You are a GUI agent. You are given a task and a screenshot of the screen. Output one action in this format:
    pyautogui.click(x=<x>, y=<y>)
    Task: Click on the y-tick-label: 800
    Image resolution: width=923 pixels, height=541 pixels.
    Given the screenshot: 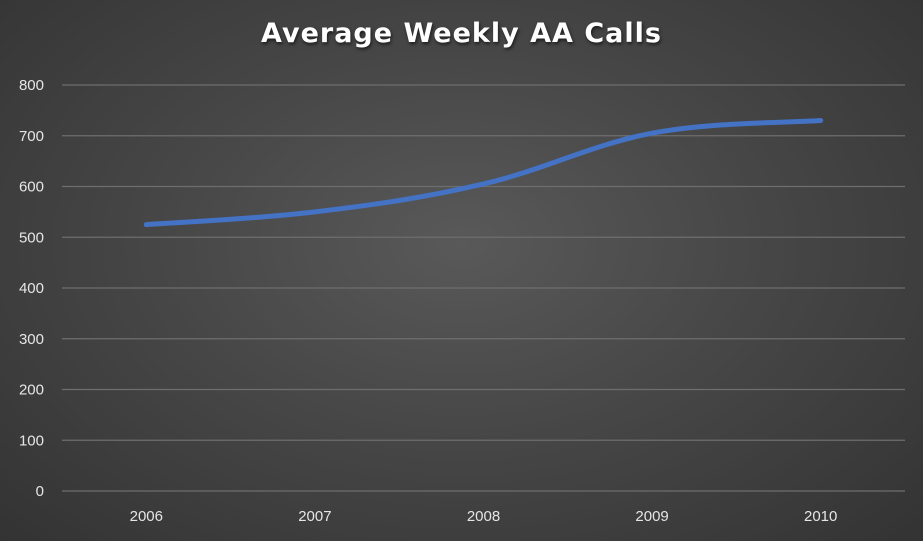 What is the action you would take?
    pyautogui.click(x=31, y=85)
    